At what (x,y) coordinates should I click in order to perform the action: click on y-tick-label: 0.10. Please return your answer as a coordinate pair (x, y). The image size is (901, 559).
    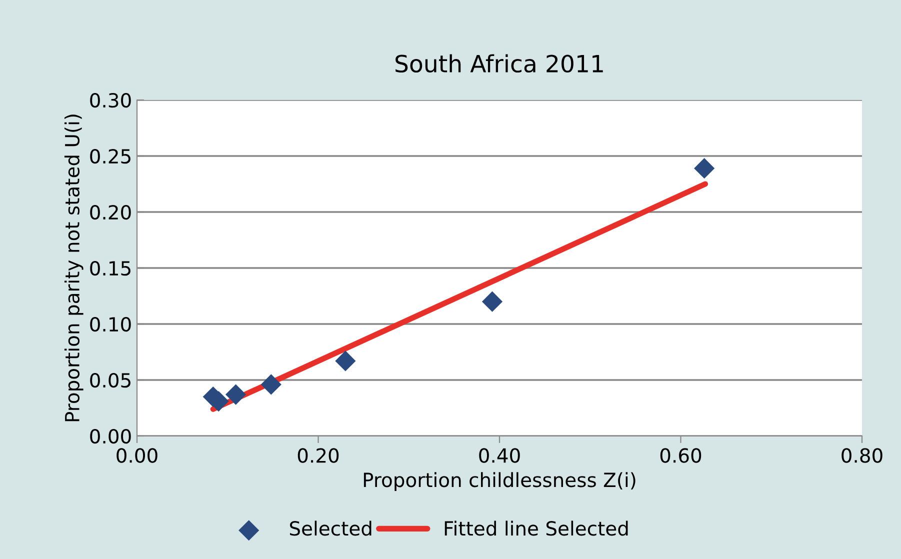
    Looking at the image, I should click on (110, 324).